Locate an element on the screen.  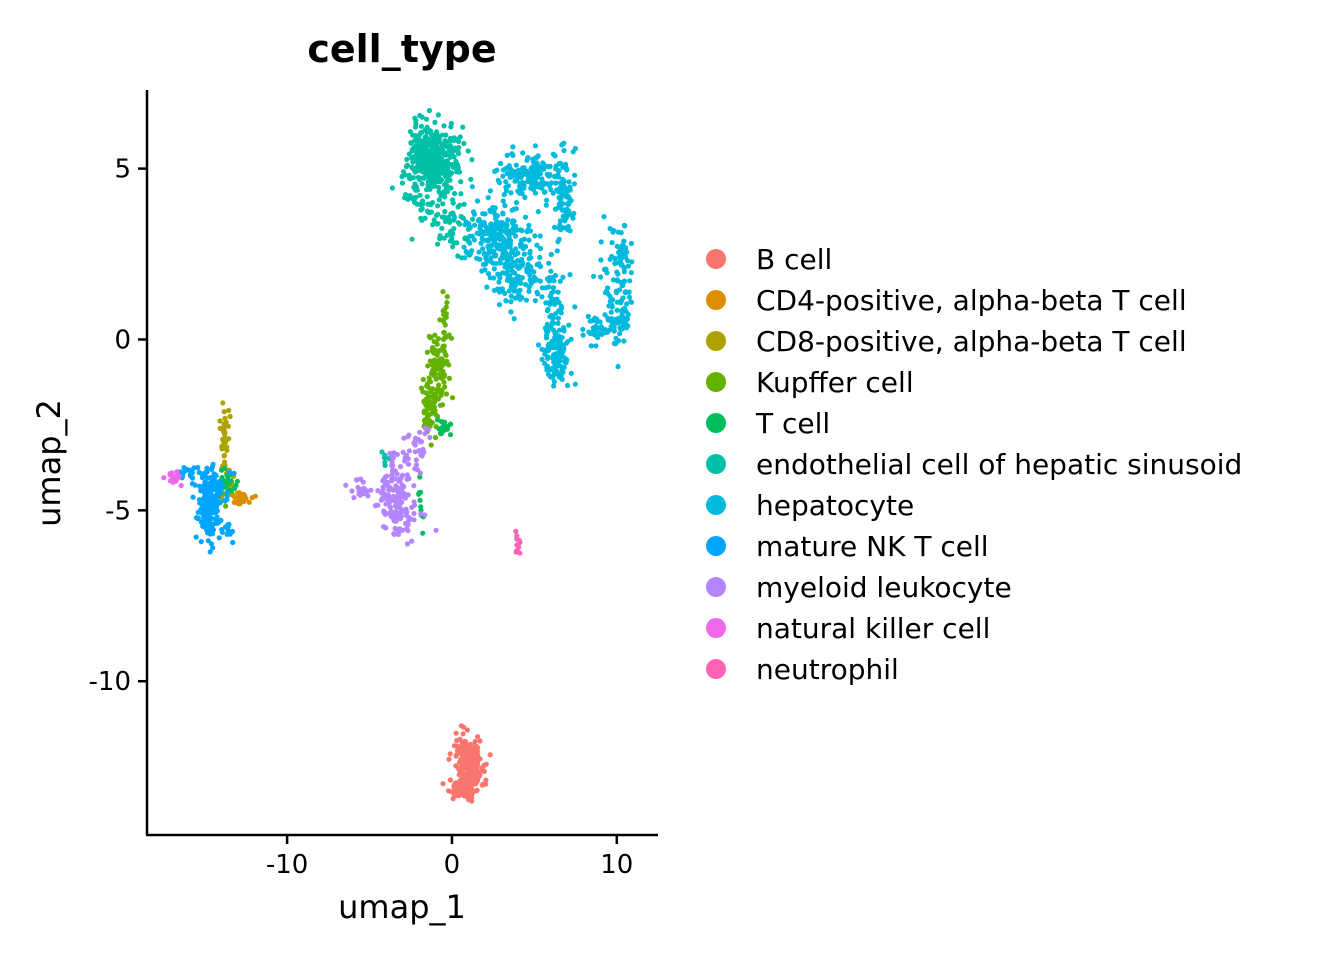
legend-label: CD4-positive, alpha-beta T cell is located at coordinates (971, 300).